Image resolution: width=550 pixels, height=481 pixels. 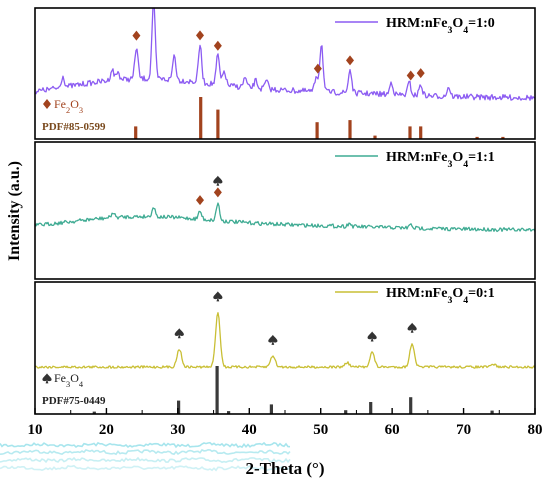 I want to click on legend-1-0: HRM:nFe3O4=1:0, so click(x=415, y=26).